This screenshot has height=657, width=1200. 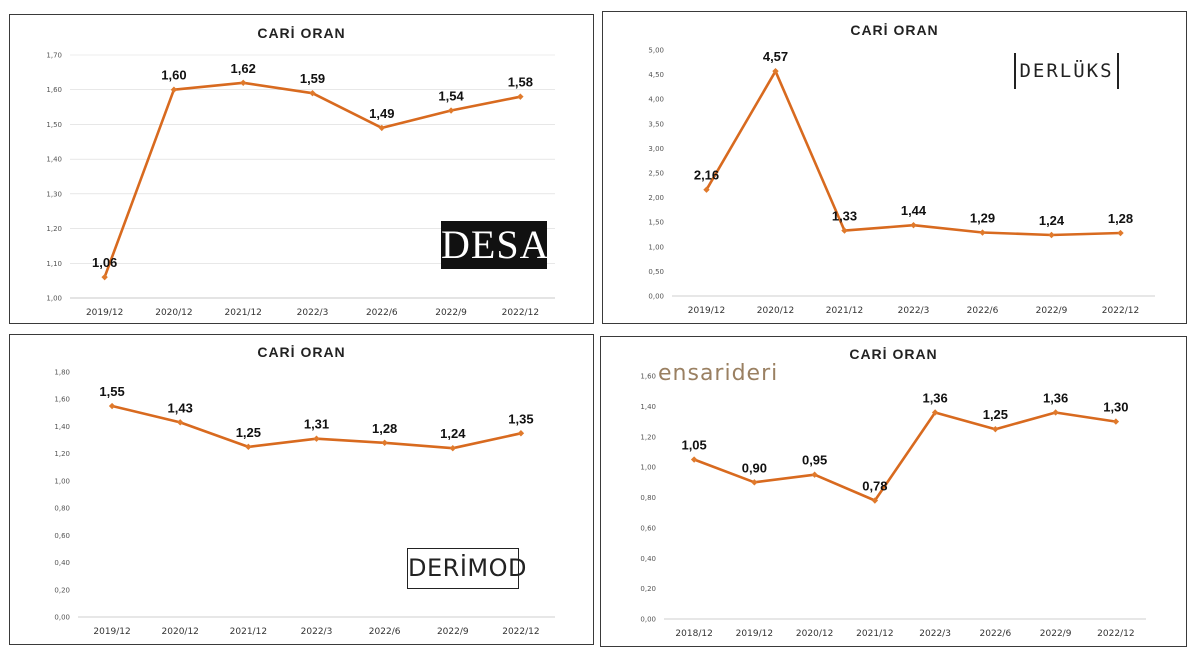 What do you see at coordinates (648, 528) in the screenshot?
I see `y-tick-label: 0,60` at bounding box center [648, 528].